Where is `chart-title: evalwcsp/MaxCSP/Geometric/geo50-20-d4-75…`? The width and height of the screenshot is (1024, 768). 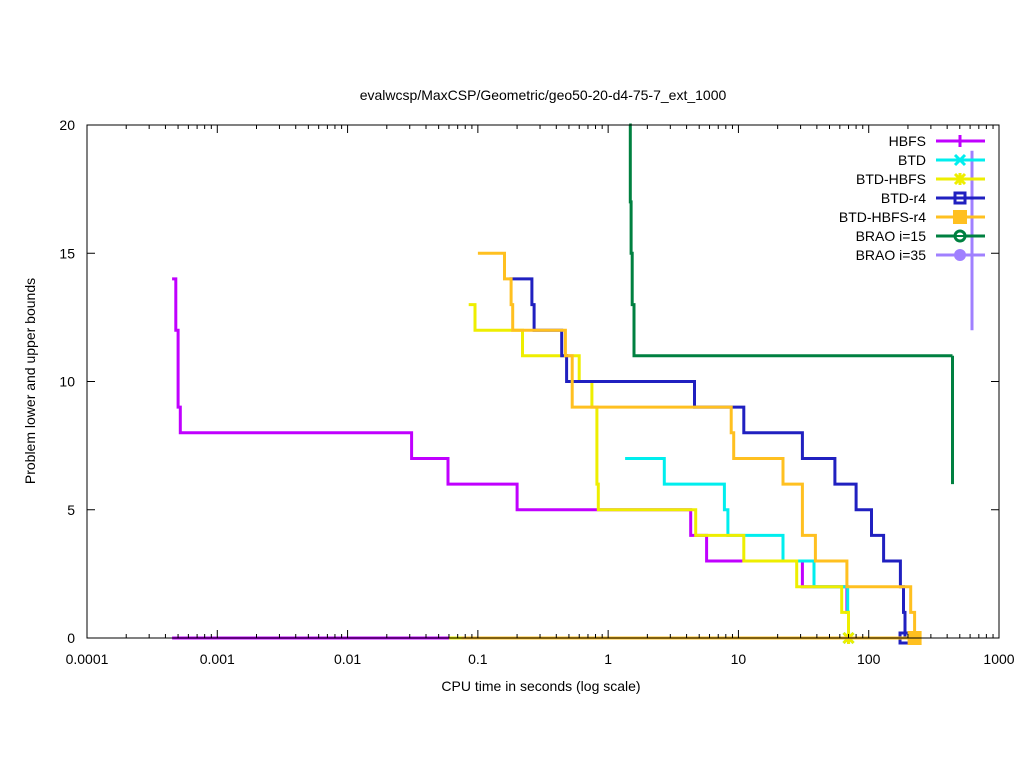 chart-title: evalwcsp/MaxCSP/Geometric/geo50-20-d4-75… is located at coordinates (543, 95).